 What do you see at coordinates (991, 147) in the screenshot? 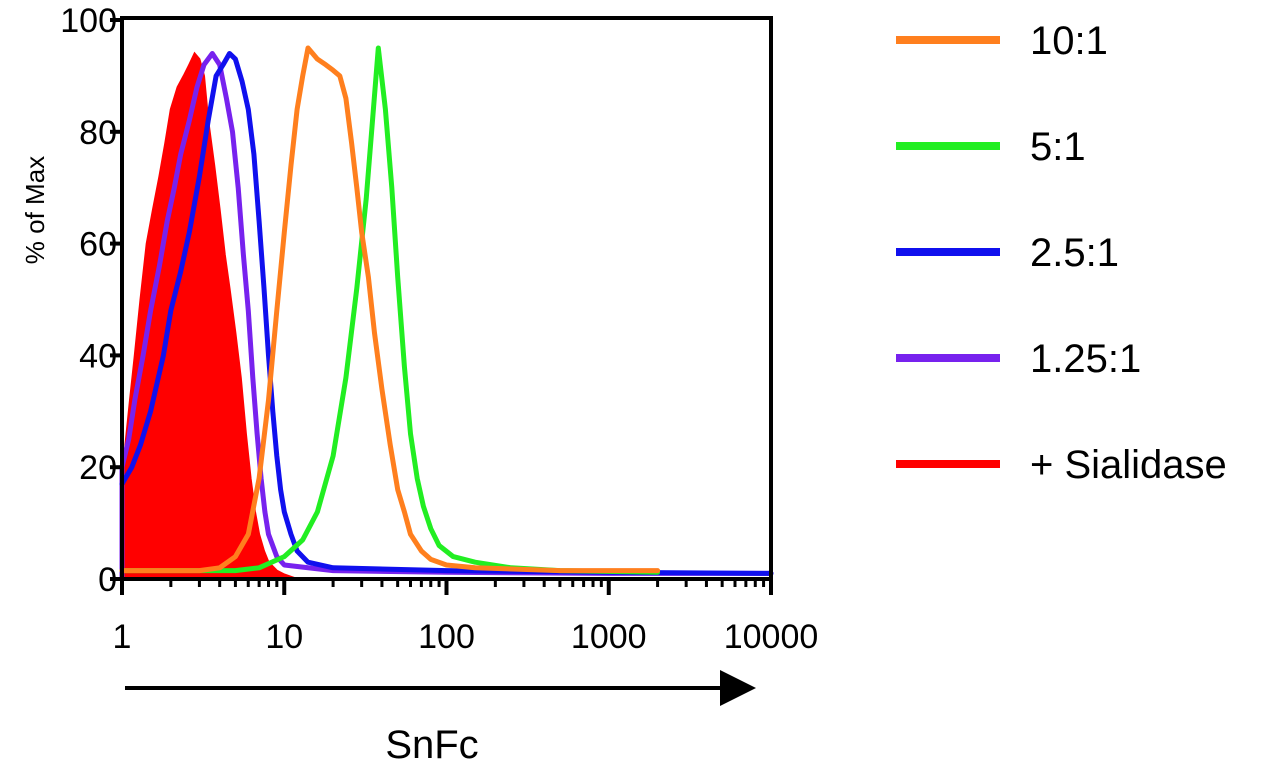
I see `legend-item-5-1: 5:1` at bounding box center [991, 147].